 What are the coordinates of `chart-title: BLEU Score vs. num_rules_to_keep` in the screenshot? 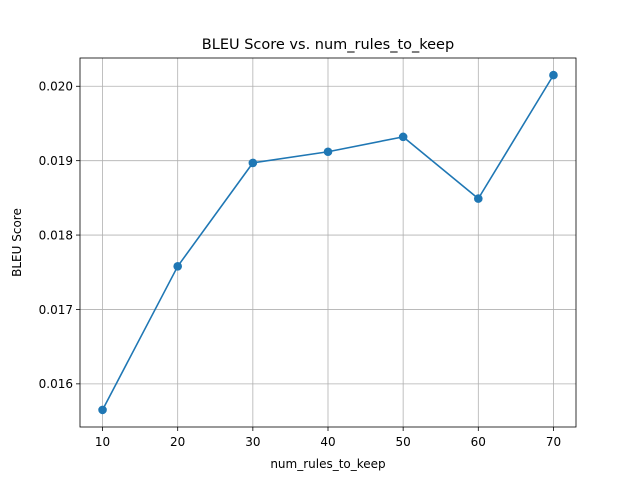 It's located at (328, 45).